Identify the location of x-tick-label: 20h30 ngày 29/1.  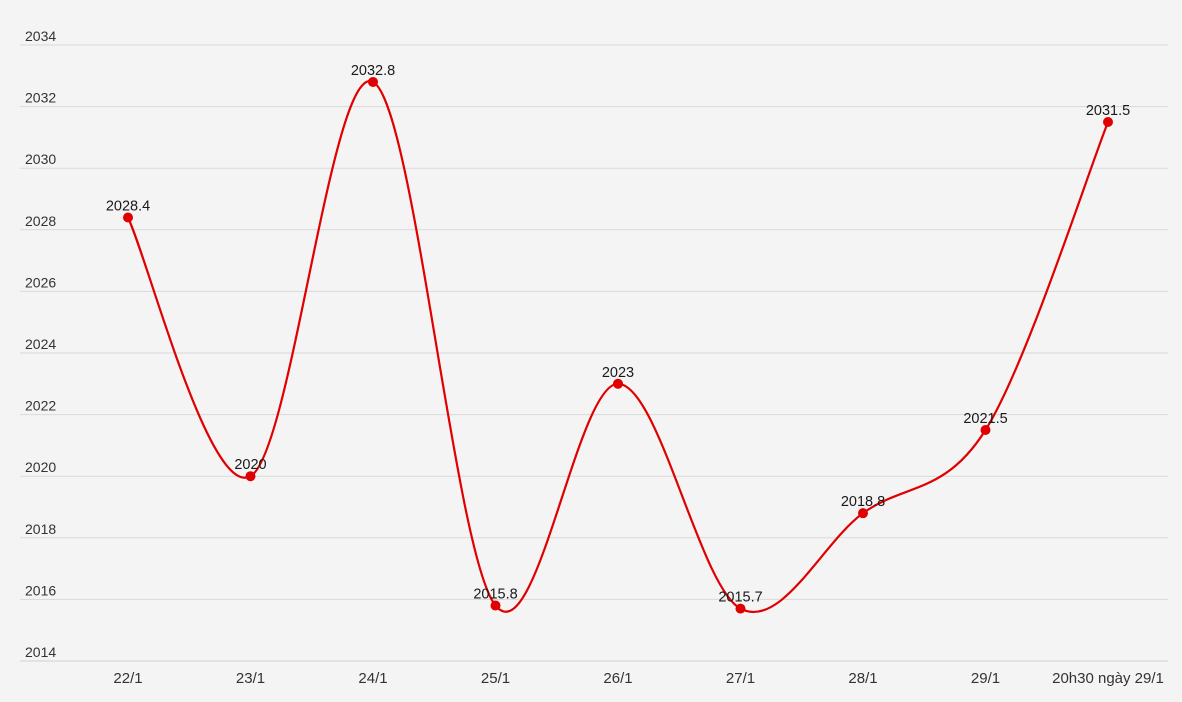
(1108, 678).